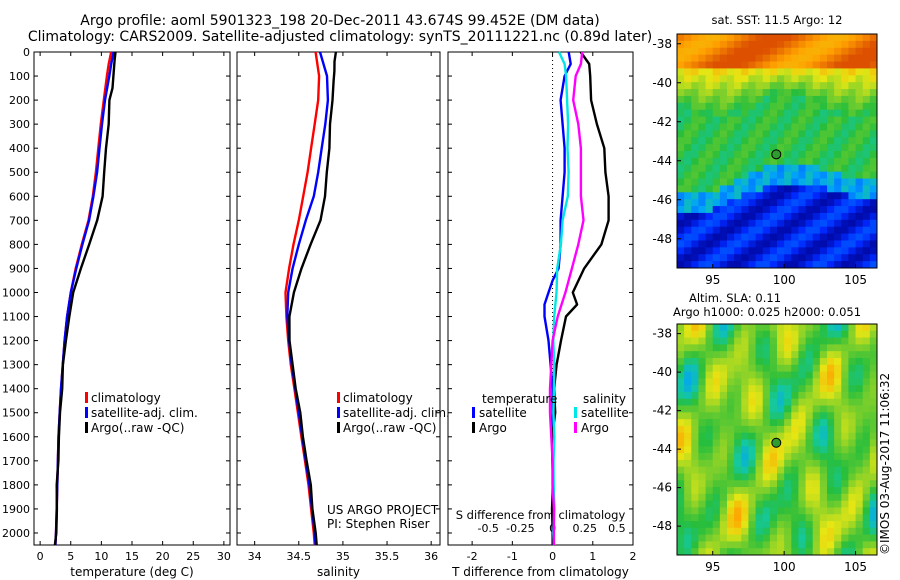 This screenshot has width=900, height=580. What do you see at coordinates (605, 413) in the screenshot?
I see `legend-label: satellite` at bounding box center [605, 413].